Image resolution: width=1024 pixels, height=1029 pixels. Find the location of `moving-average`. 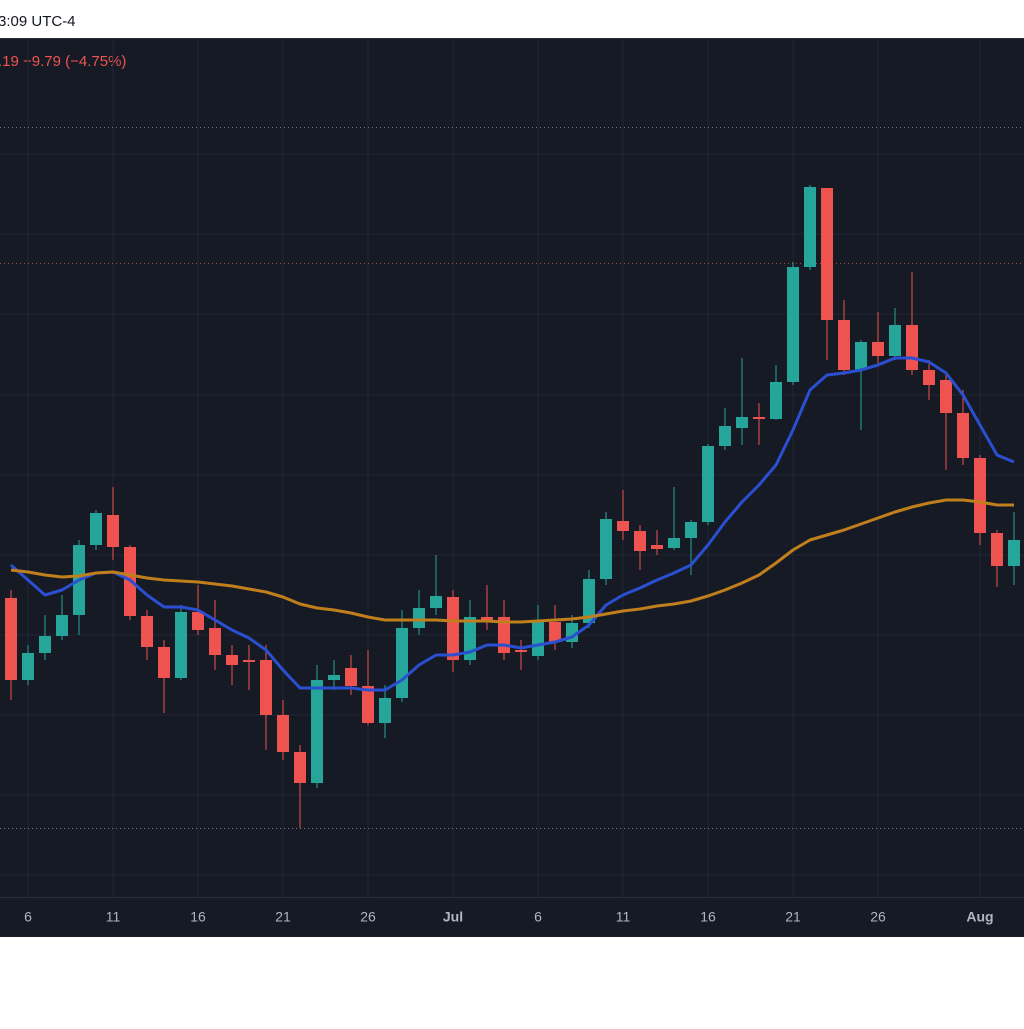

moving-average is located at coordinates (512, 561).